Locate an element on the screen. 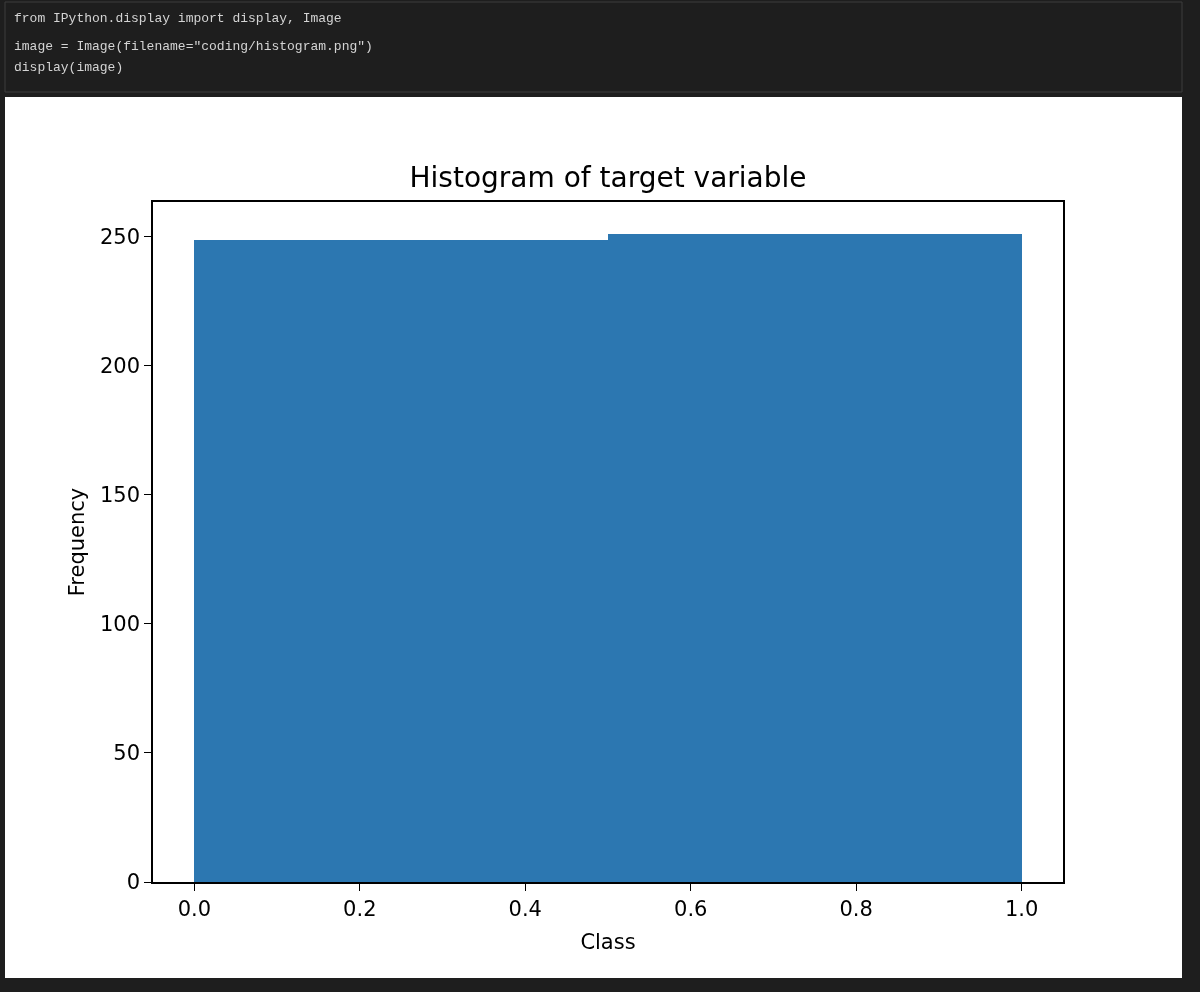 The width and height of the screenshot is (1200, 992). x-tick-label: 0.8 is located at coordinates (856, 908).